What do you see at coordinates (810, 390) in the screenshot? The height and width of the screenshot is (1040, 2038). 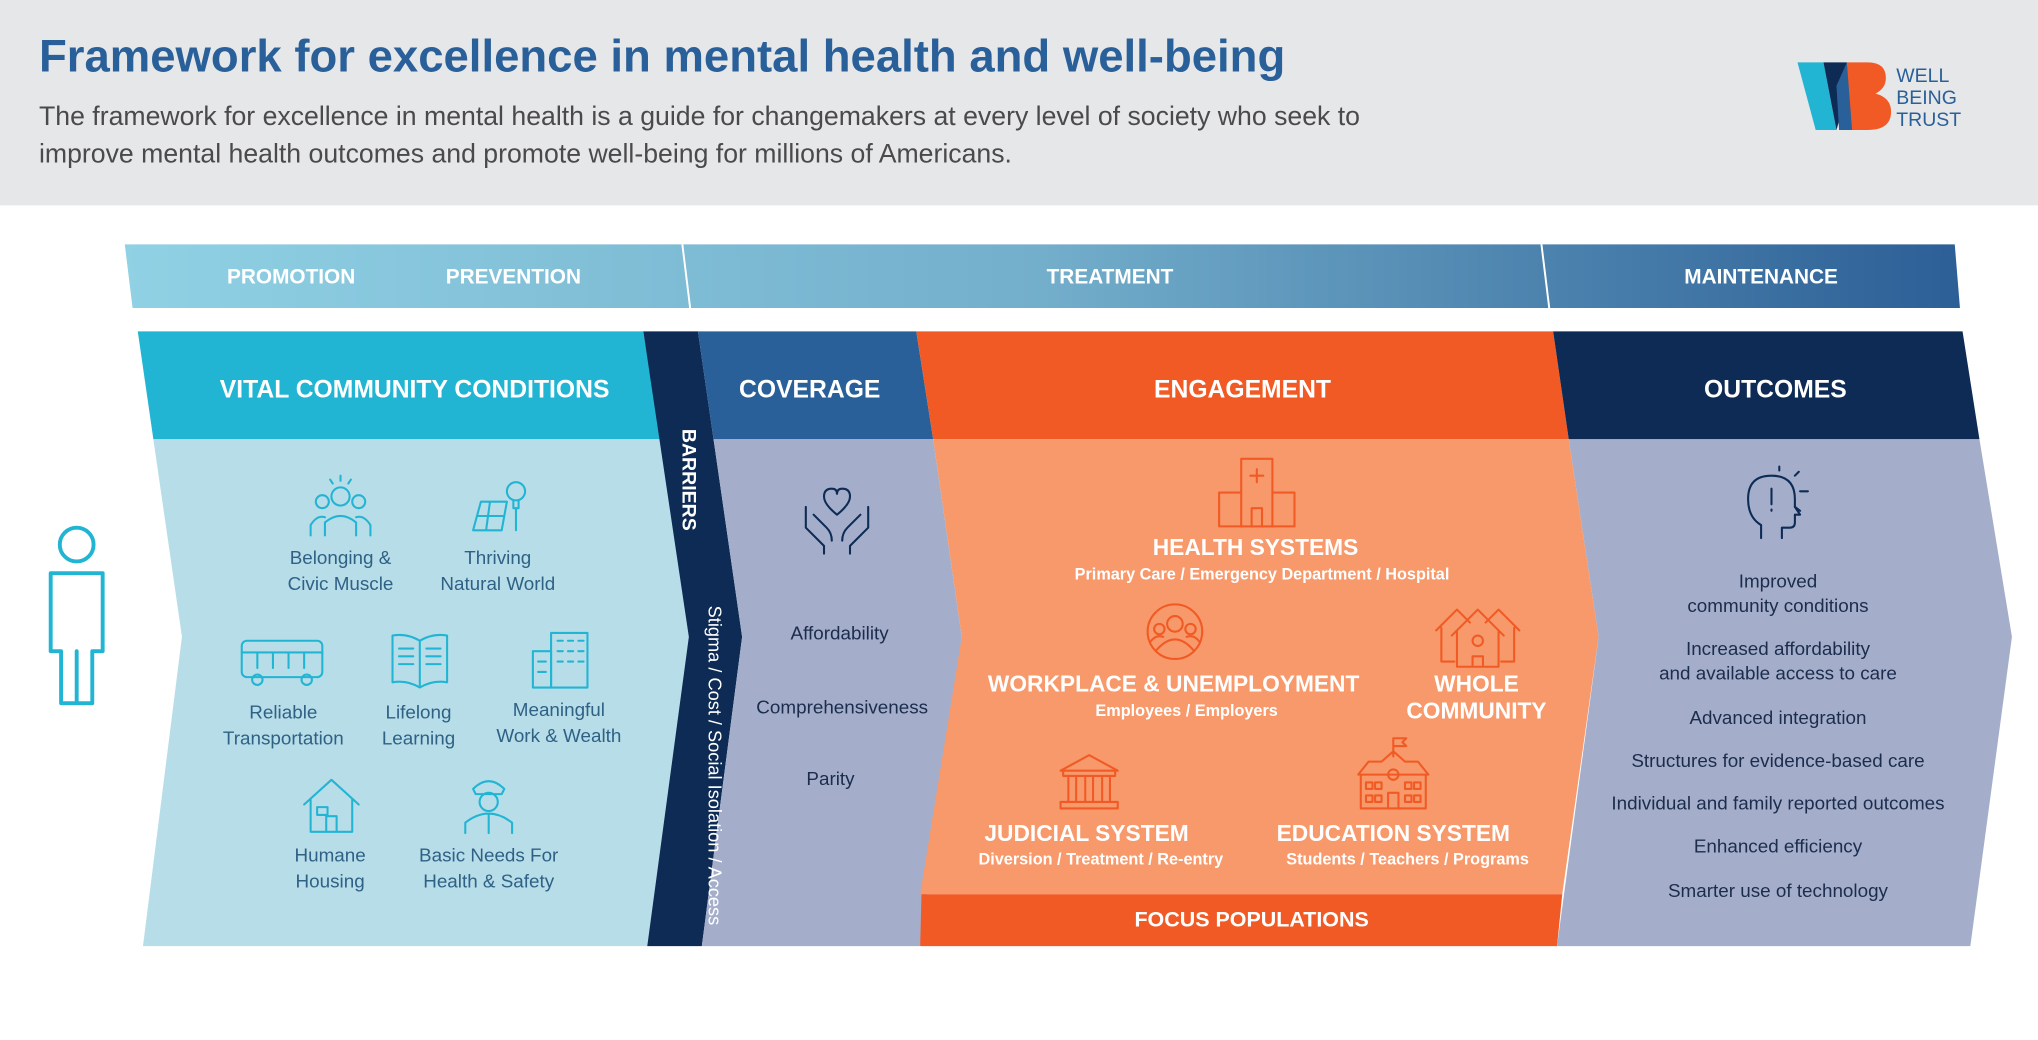 I see `coverage-title: COVERAGE` at bounding box center [810, 390].